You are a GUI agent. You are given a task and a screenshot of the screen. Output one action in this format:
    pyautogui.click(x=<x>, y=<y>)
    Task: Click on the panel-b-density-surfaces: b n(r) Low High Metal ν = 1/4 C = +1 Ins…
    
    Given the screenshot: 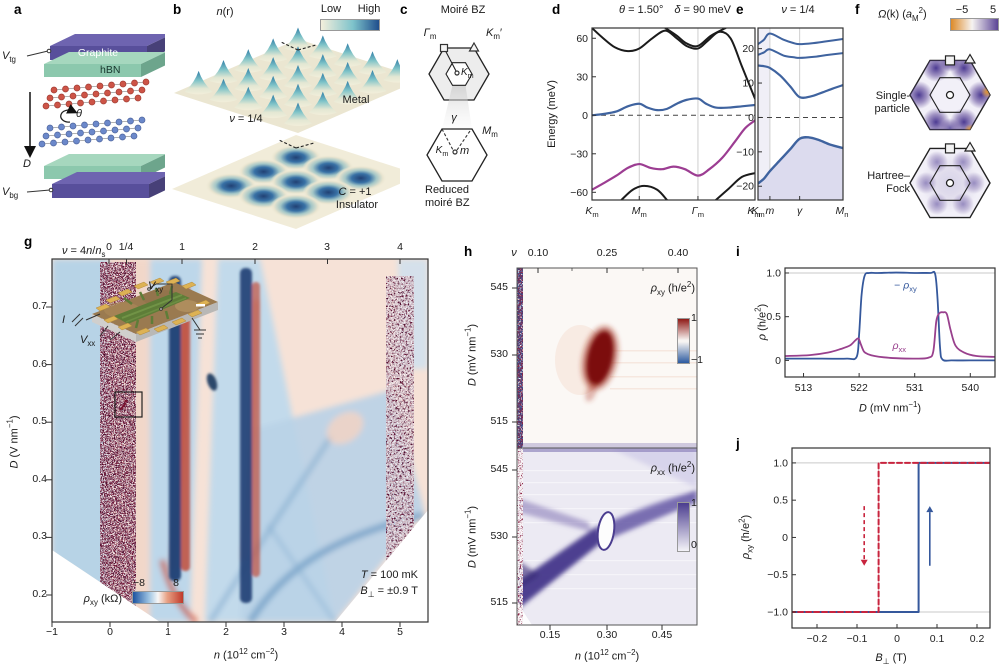 What is the action you would take?
    pyautogui.click(x=282, y=115)
    